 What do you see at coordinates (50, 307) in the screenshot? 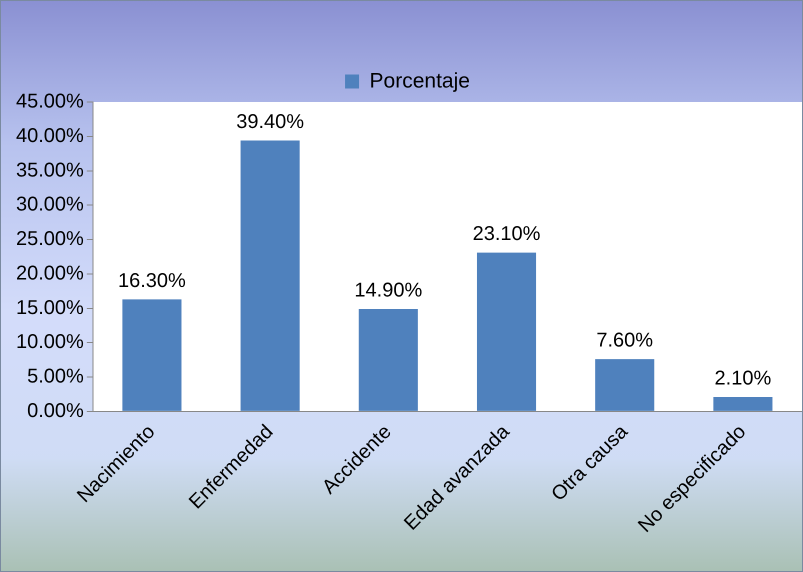
I see `y-tick-label: 15.00%` at bounding box center [50, 307].